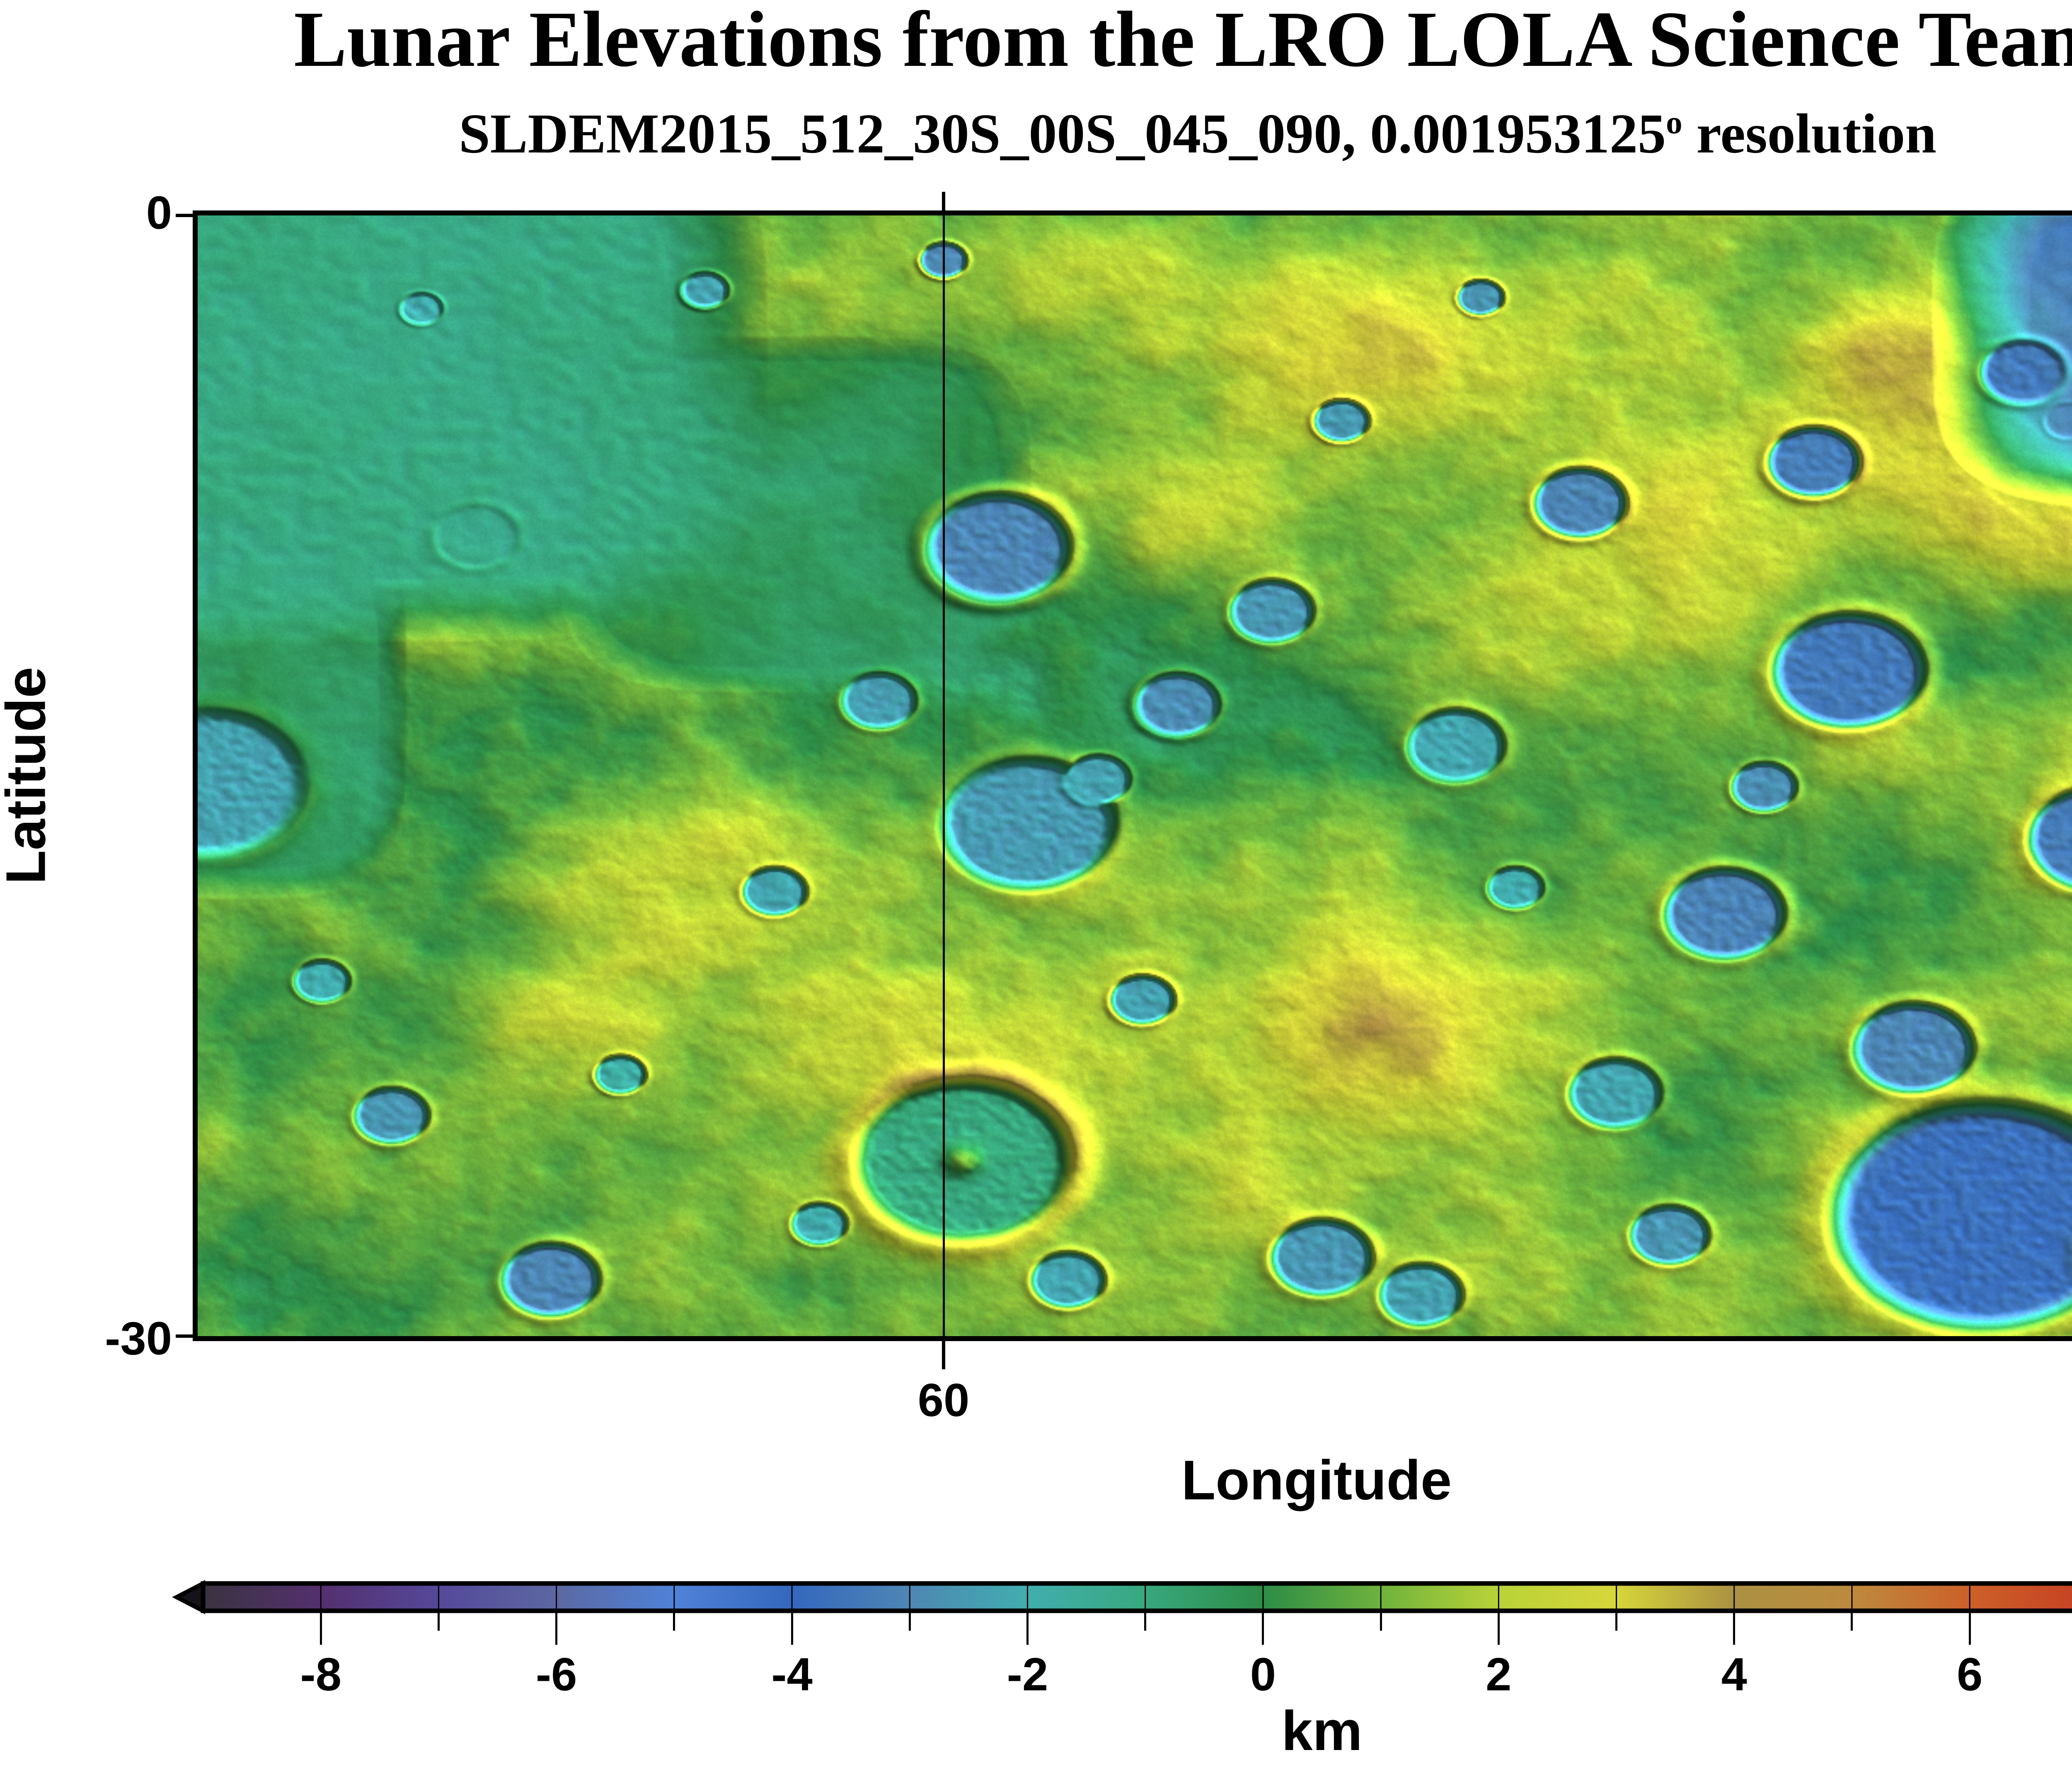  Describe the element at coordinates (1674, 122) in the screenshot. I see `degree-symbol: o` at that location.